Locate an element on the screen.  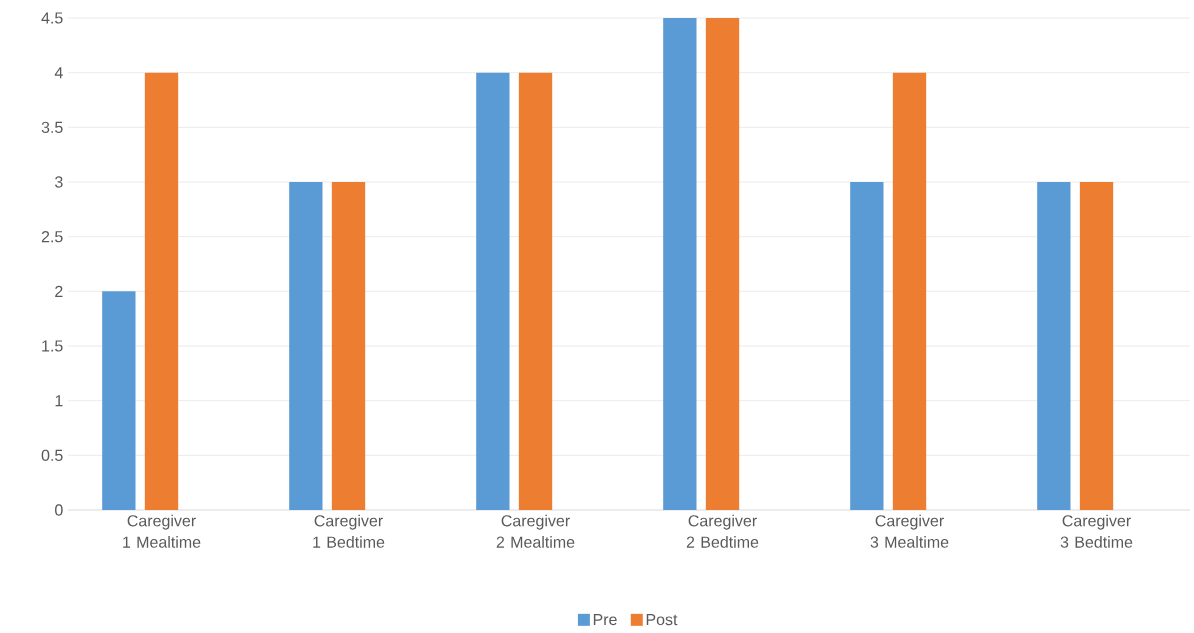
x-tick-label: Caregiver 1 Mealtime is located at coordinates (162, 531).